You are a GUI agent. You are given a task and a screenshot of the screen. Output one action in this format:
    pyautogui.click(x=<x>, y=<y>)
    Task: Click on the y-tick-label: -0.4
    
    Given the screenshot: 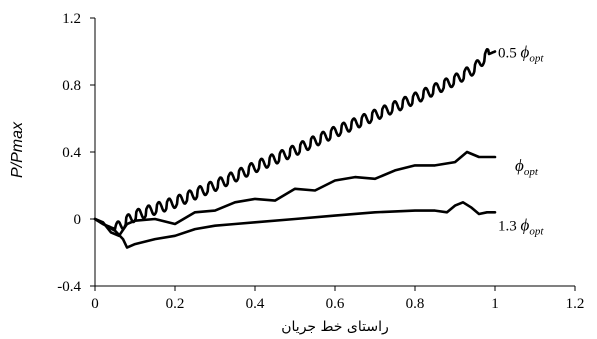 What is the action you would take?
    pyautogui.click(x=69, y=287)
    